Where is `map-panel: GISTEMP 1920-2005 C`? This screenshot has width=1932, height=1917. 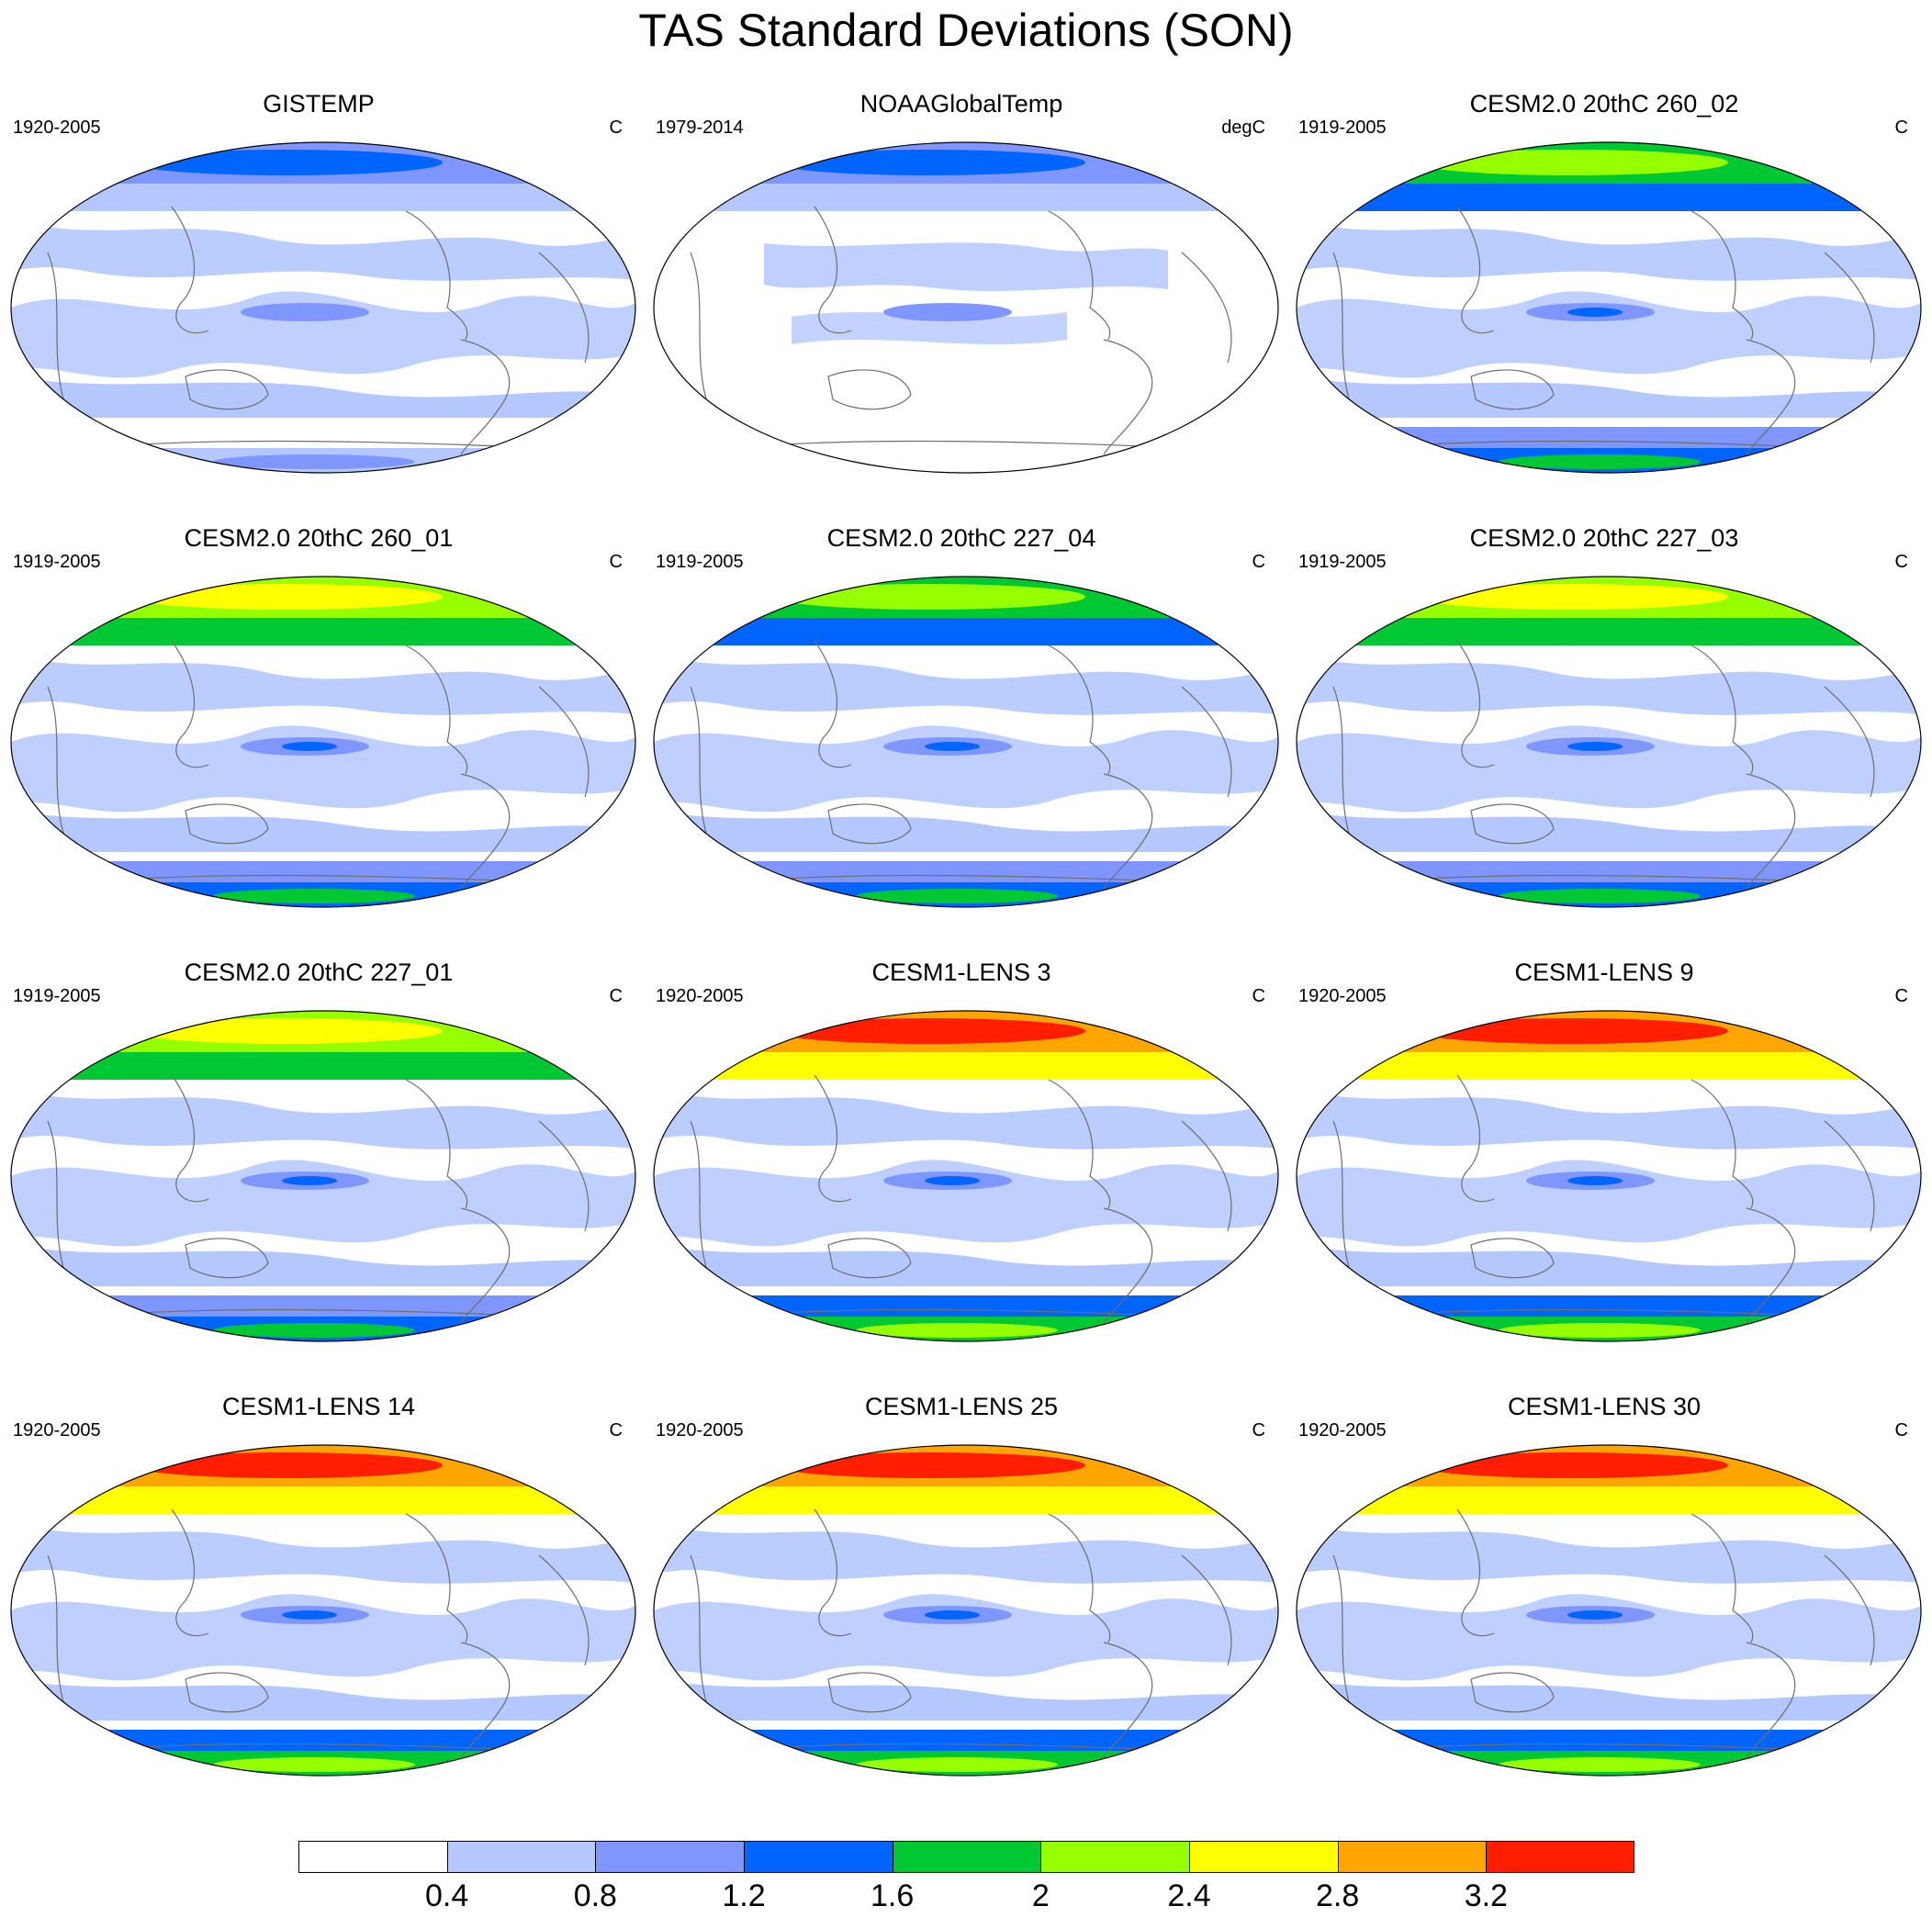 map-panel: GISTEMP 1920-2005 C is located at coordinates (319, 289).